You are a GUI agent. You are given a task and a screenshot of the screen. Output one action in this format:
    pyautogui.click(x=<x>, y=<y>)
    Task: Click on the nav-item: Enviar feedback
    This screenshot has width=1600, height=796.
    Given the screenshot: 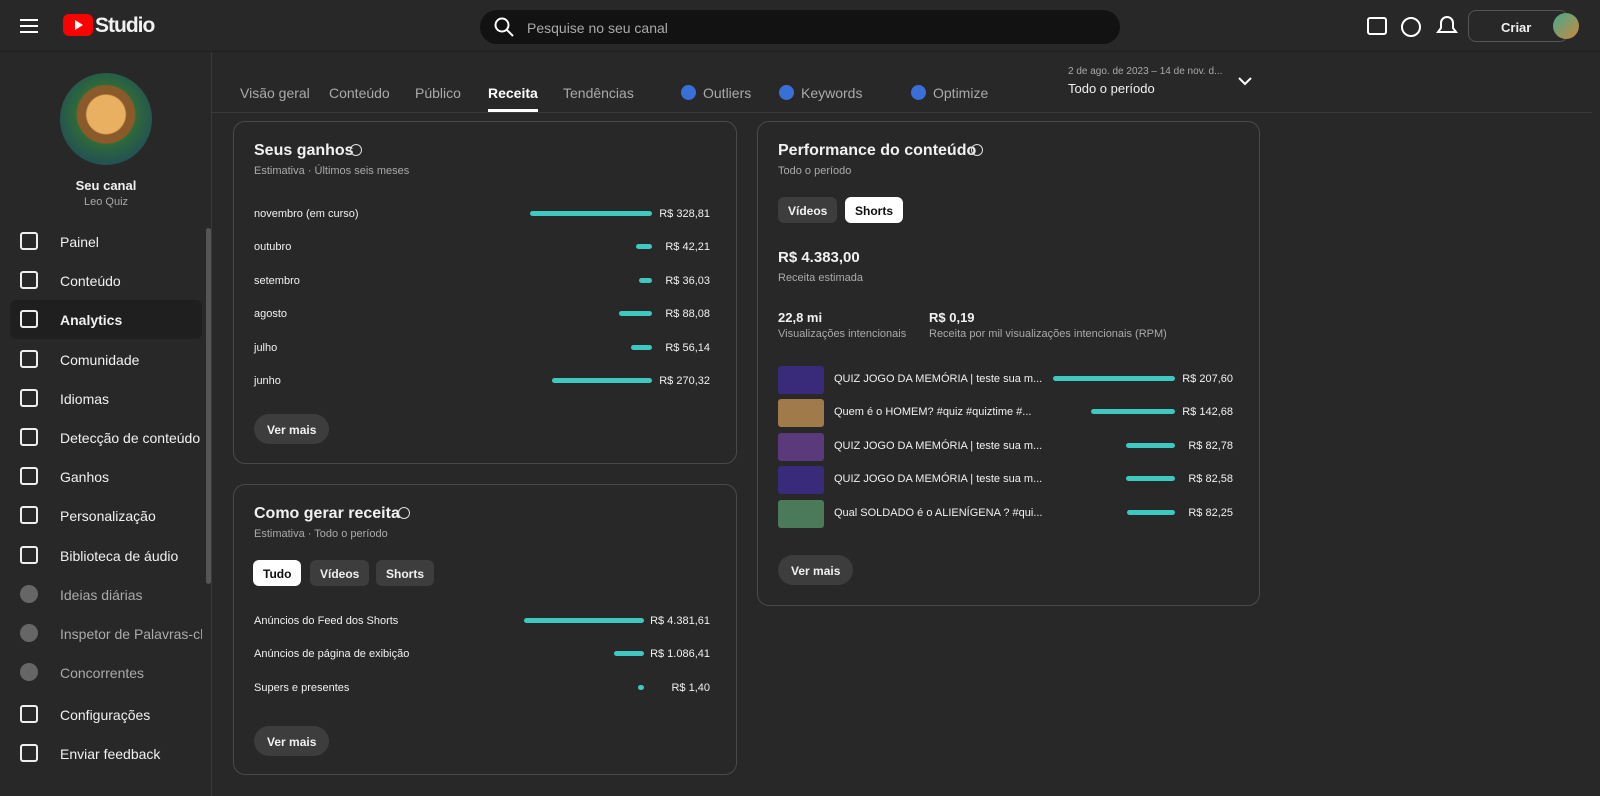 What is the action you would take?
    pyautogui.click(x=106, y=753)
    